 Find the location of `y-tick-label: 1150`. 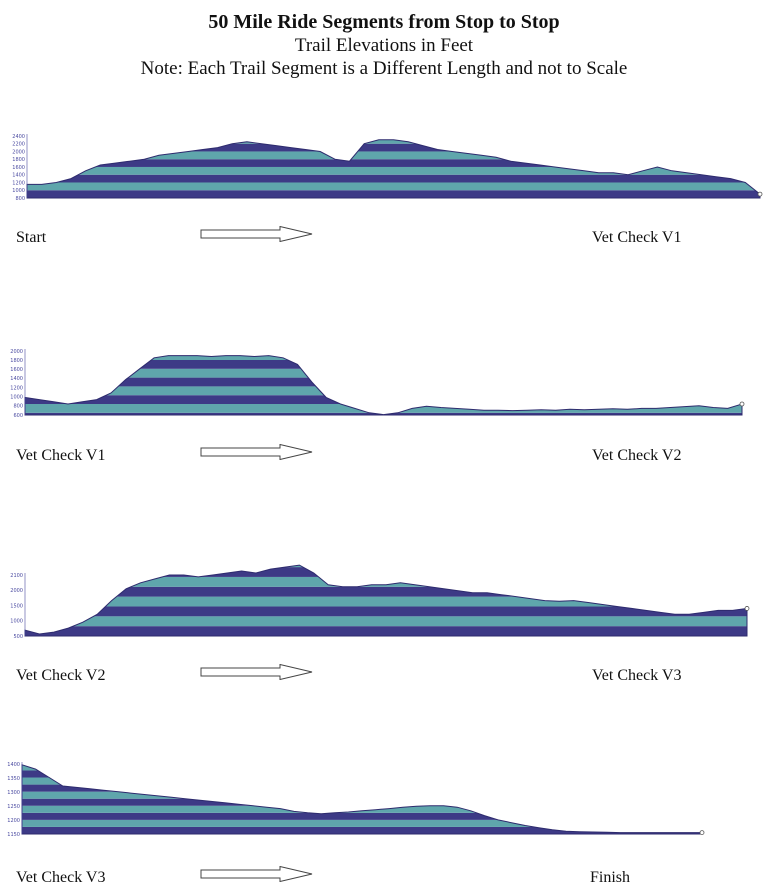

y-tick-label: 1150 is located at coordinates (13, 835).